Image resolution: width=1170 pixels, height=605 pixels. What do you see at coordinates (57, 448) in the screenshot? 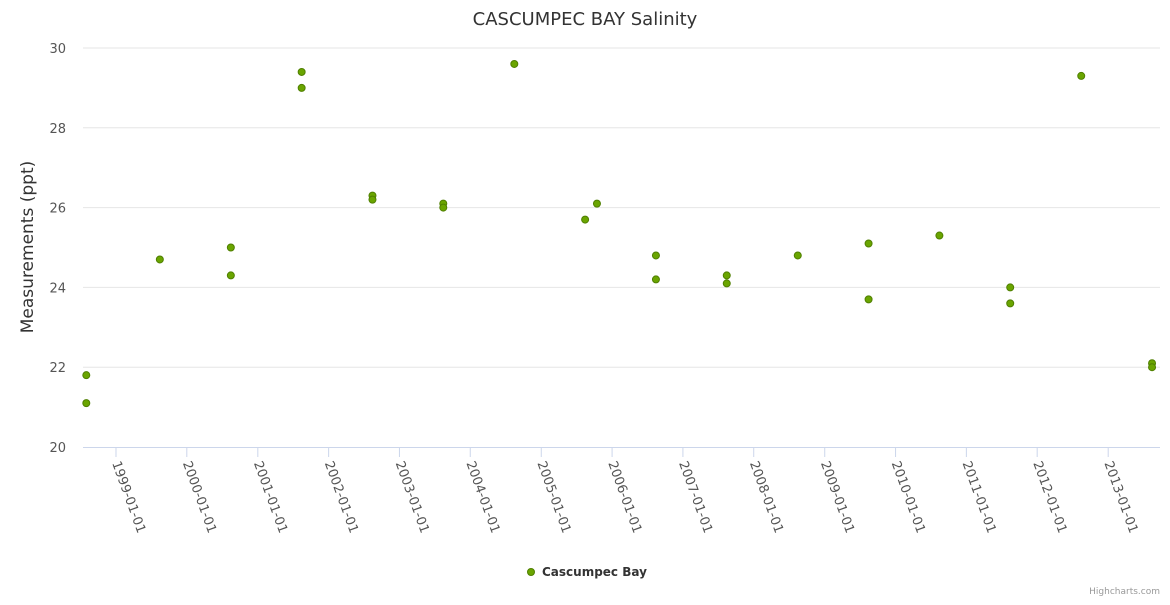
I see `y-tick-label: 20` at bounding box center [57, 448].